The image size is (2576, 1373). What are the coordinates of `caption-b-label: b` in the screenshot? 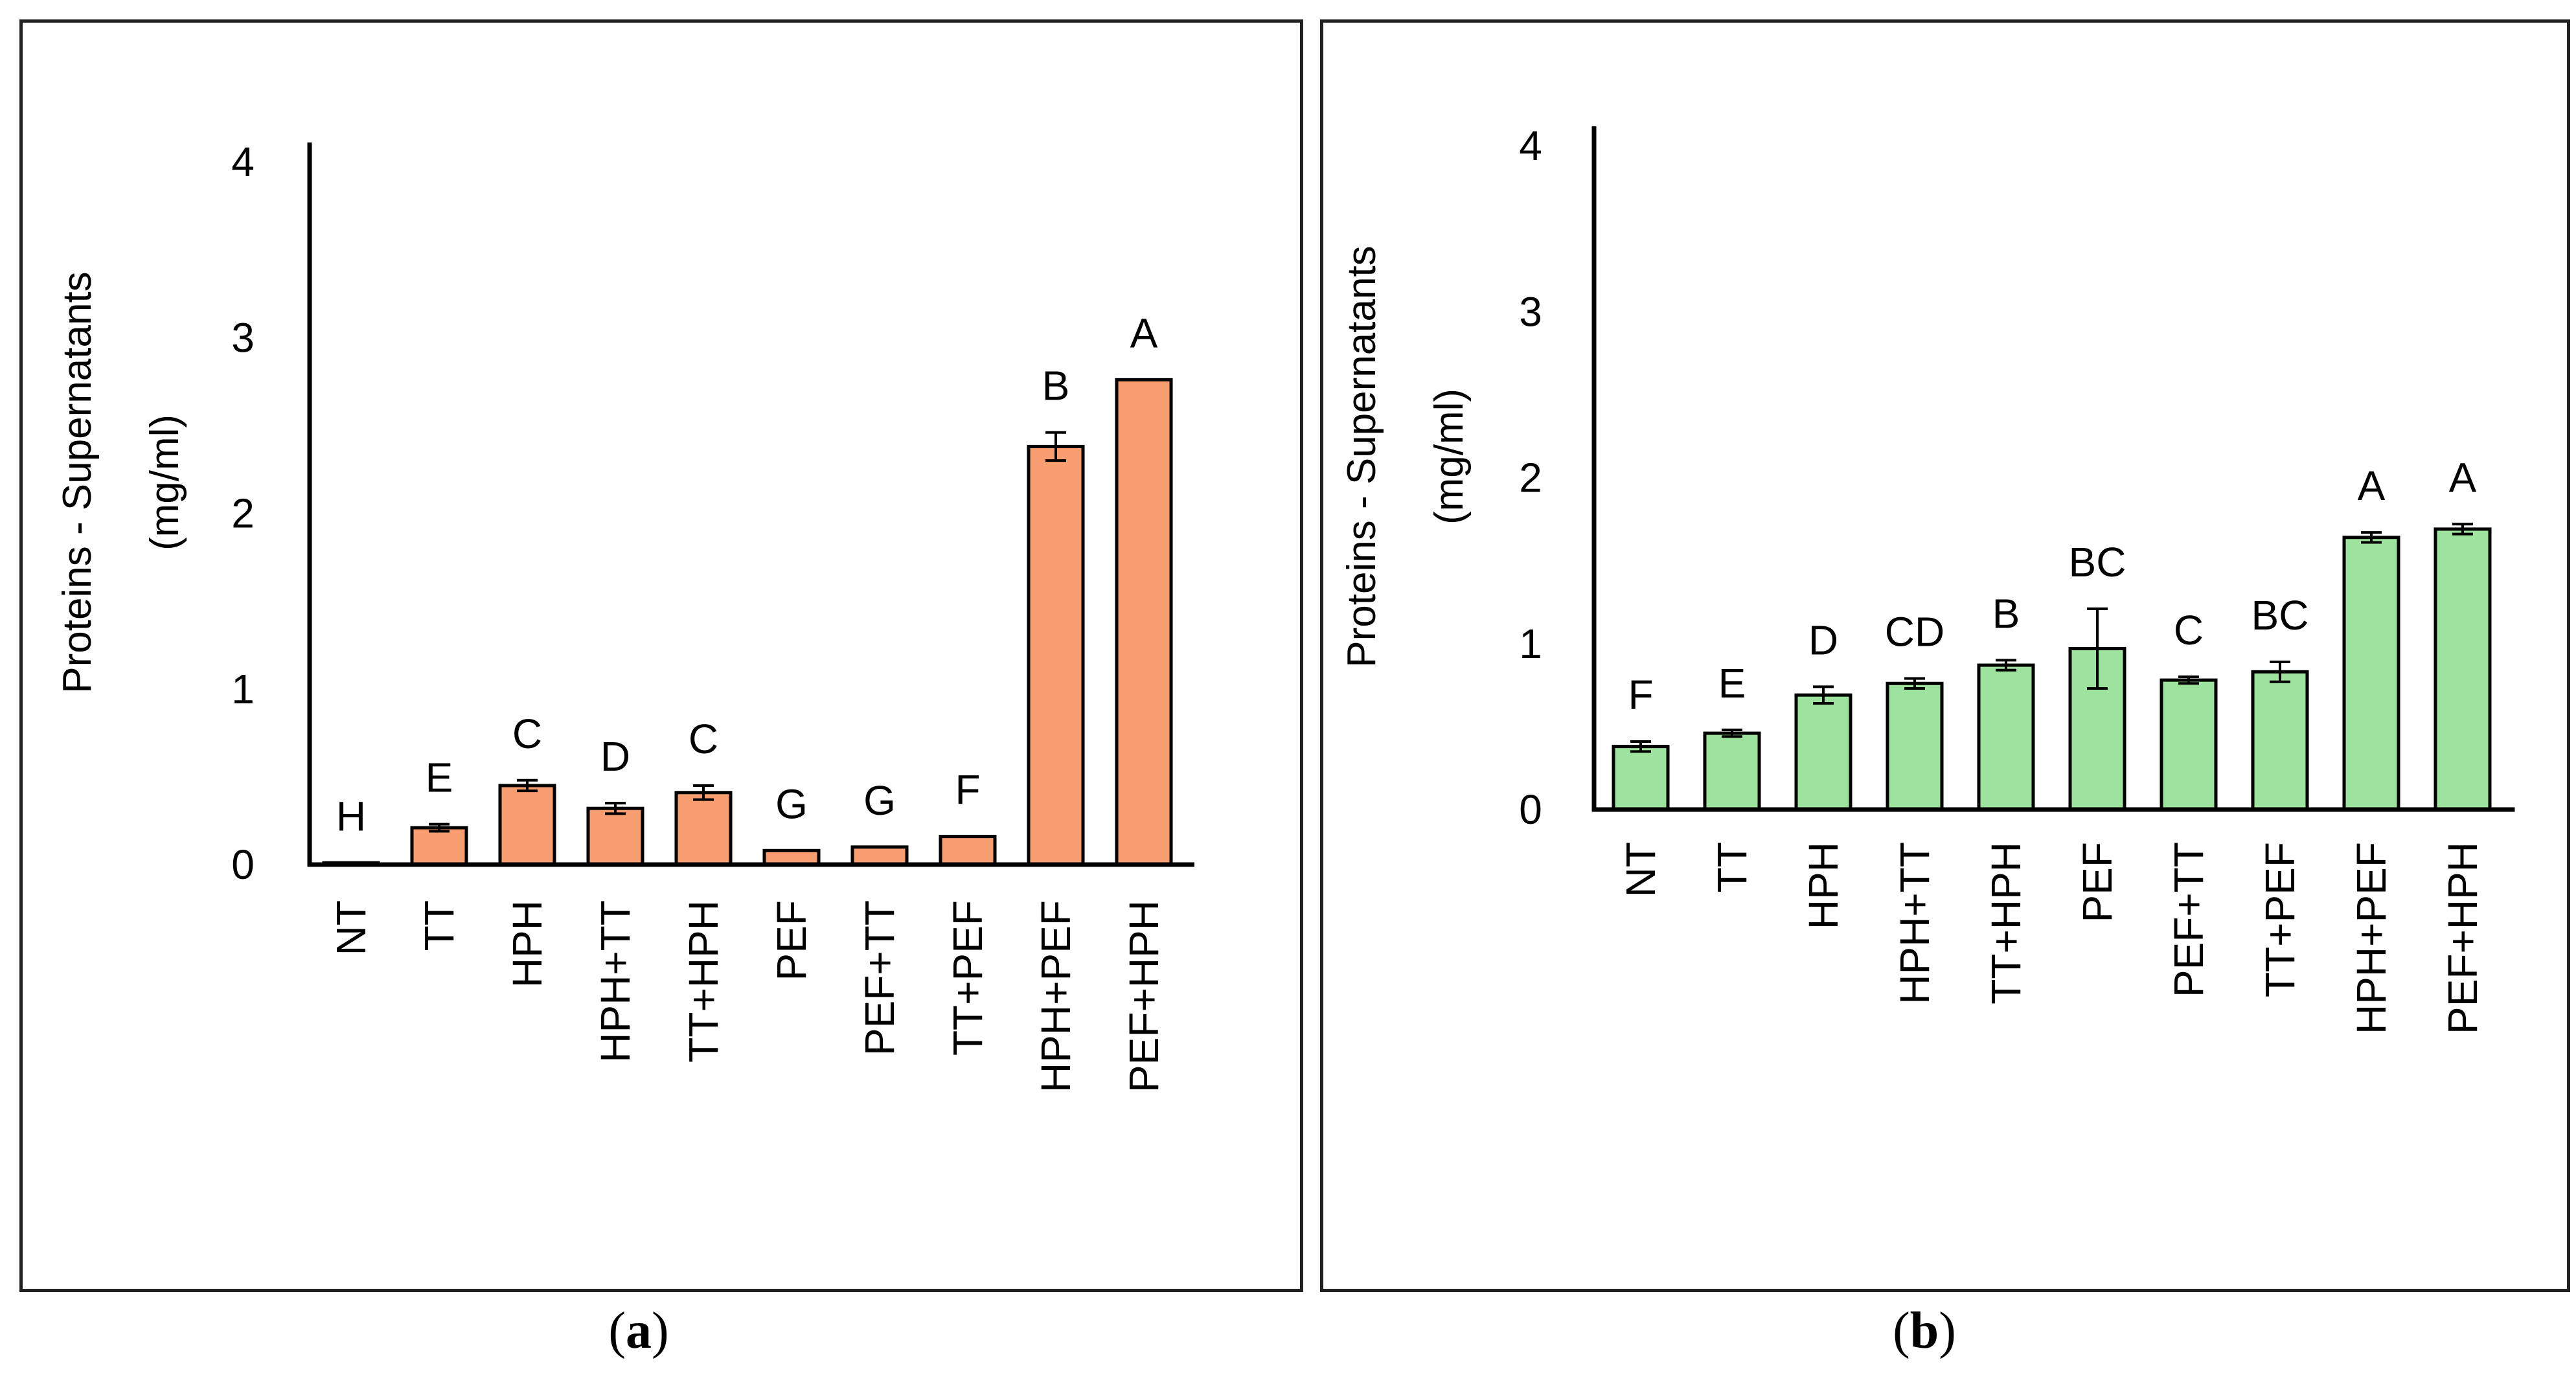 It's located at (1924, 1330).